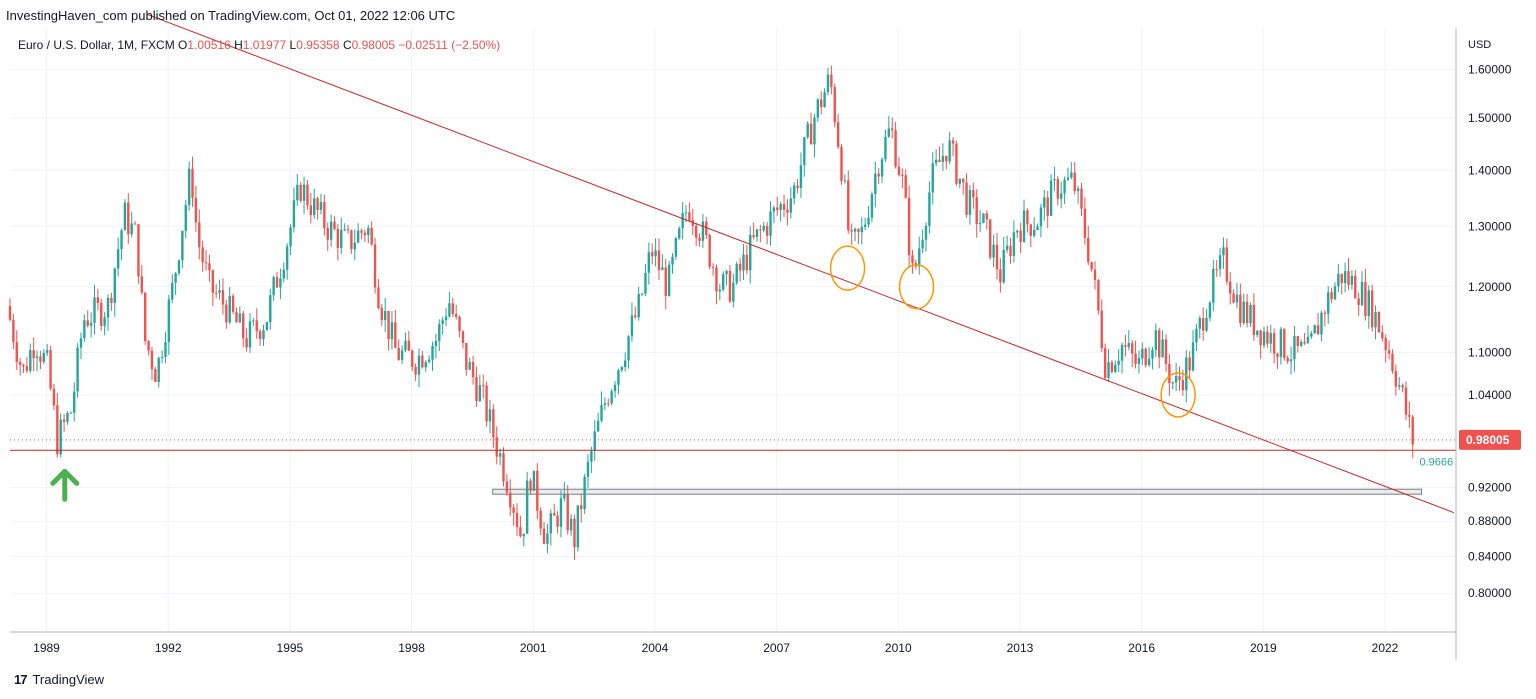 The height and width of the screenshot is (699, 1536). What do you see at coordinates (21, 679) in the screenshot?
I see `tradingview-logo-icon: 17` at bounding box center [21, 679].